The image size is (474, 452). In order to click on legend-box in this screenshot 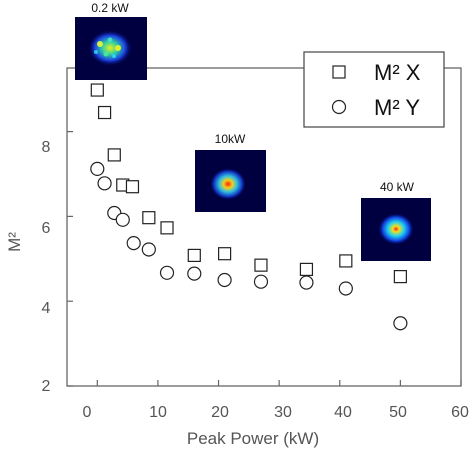, I will do `click(374, 89)`.